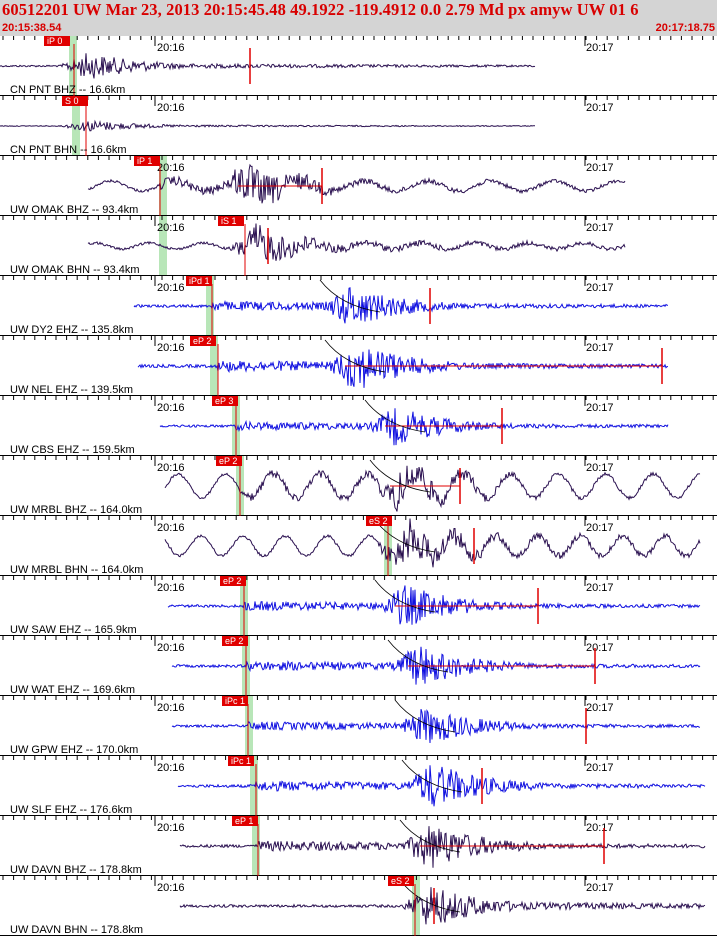  Describe the element at coordinates (71, 810) in the screenshot. I see `station-label: UW SLF EHZ -- 176.6km` at that location.